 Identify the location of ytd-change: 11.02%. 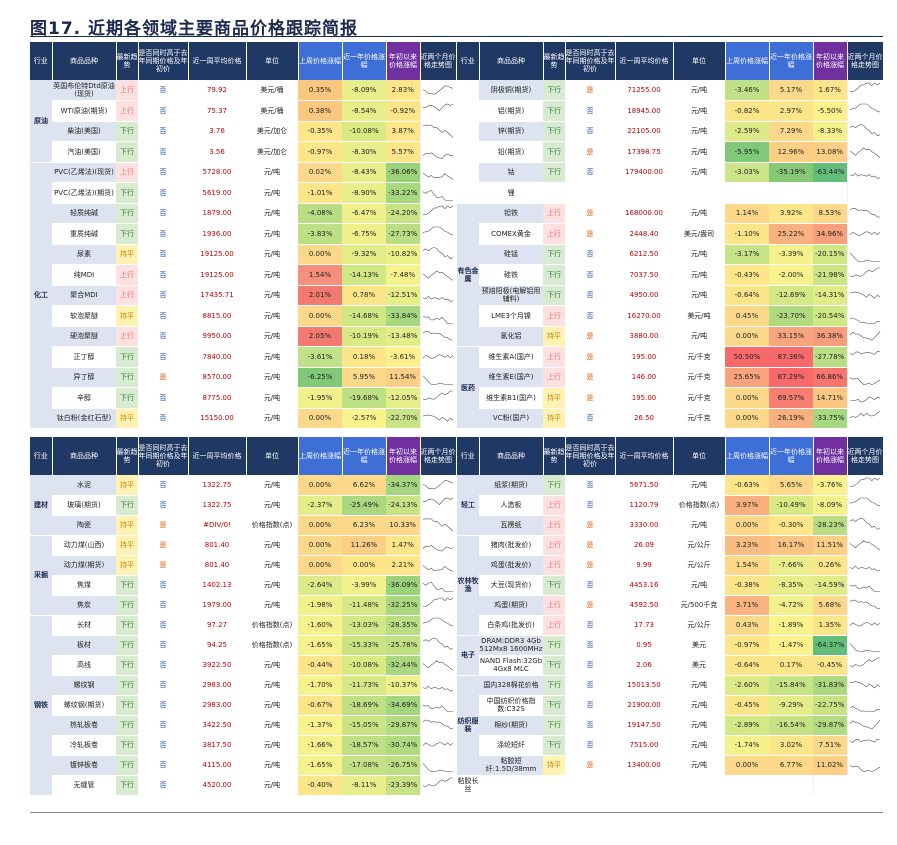
(830, 765).